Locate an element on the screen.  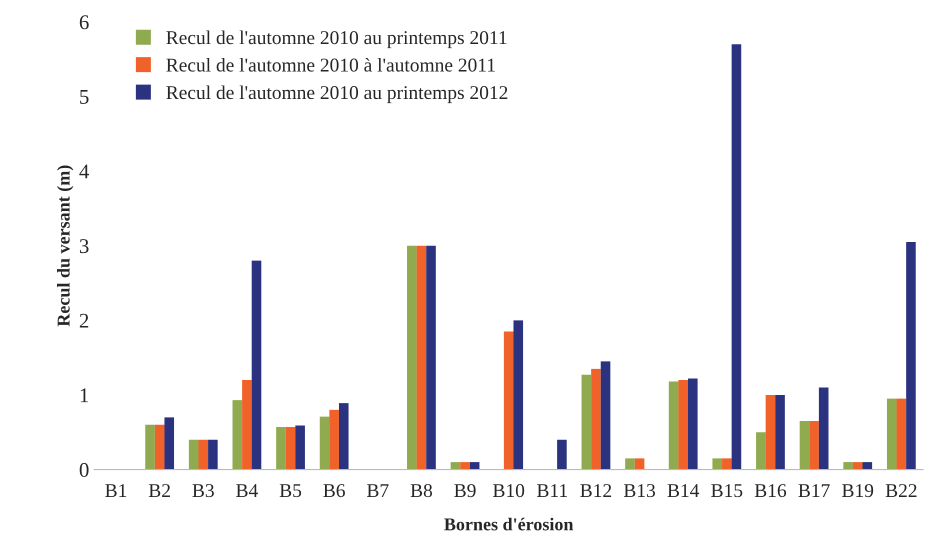
legend-label: Recul de l'automne 2010 à l'automne 2011 is located at coordinates (330, 65).